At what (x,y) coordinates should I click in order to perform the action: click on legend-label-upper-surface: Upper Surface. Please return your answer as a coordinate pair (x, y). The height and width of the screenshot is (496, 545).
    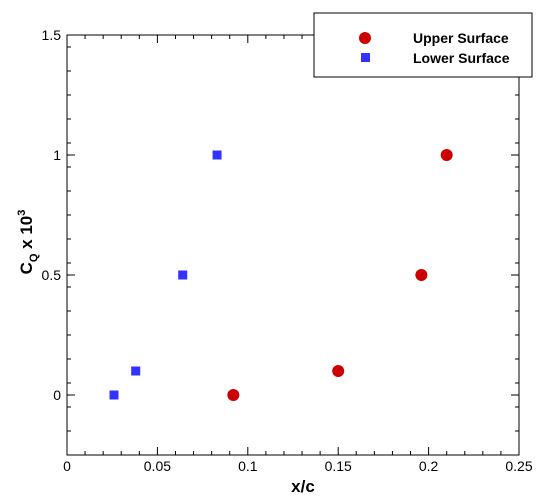
    Looking at the image, I should click on (461, 38).